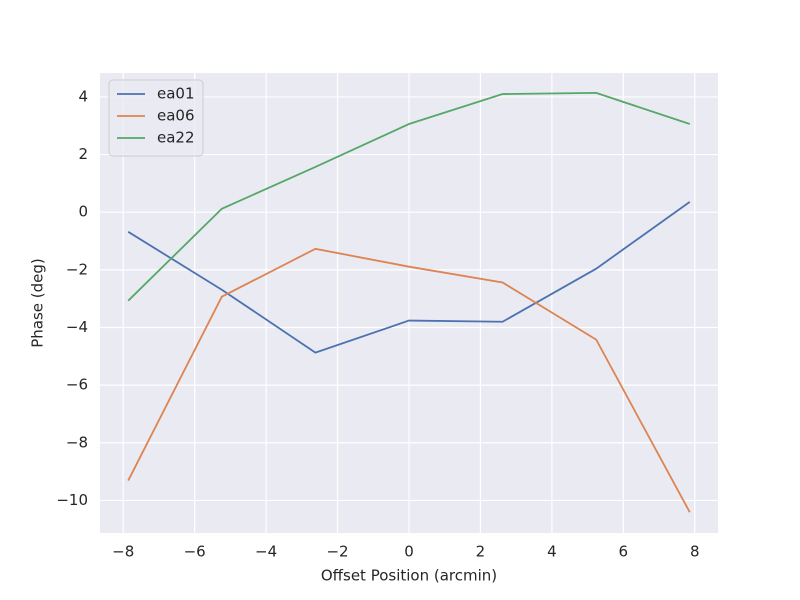 The width and height of the screenshot is (800, 600). What do you see at coordinates (337, 552) in the screenshot?
I see `x-tick-label: −2` at bounding box center [337, 552].